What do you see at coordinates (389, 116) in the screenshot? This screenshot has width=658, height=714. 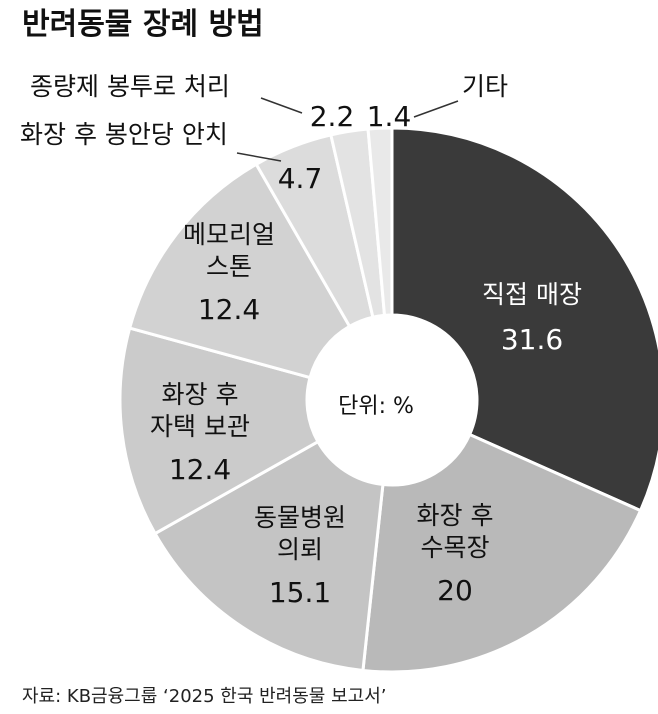 I see `slice-value-label: 1.4` at bounding box center [389, 116].